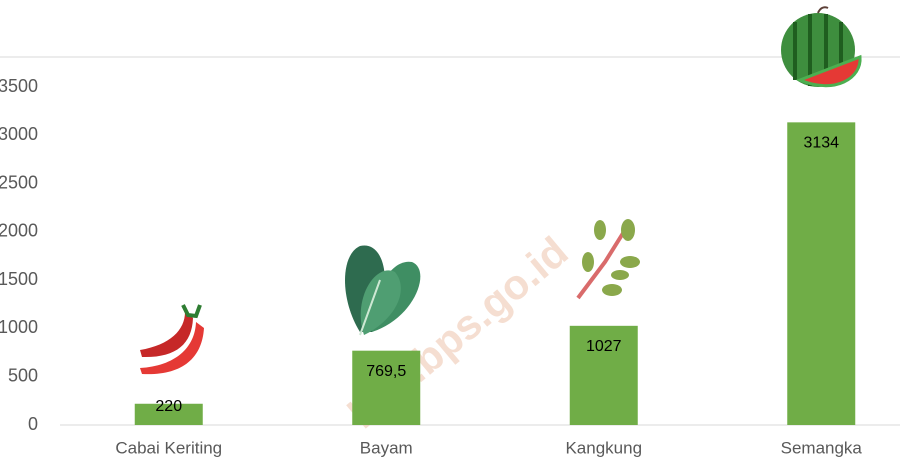  What do you see at coordinates (19, 182) in the screenshot?
I see `y-tick-label: 2500` at bounding box center [19, 182].